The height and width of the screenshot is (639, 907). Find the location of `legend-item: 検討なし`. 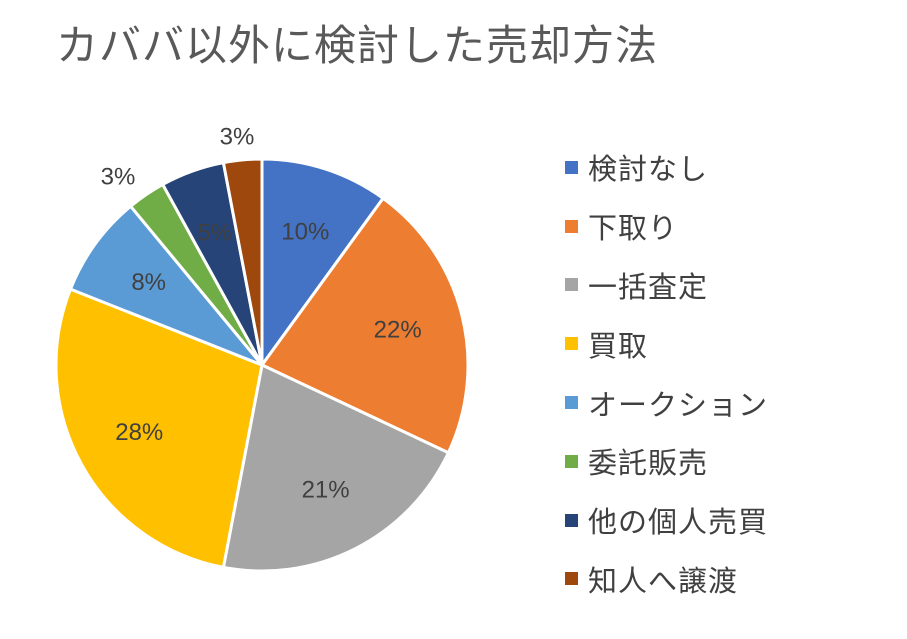

legend-item: 検討なし is located at coordinates (666, 167).